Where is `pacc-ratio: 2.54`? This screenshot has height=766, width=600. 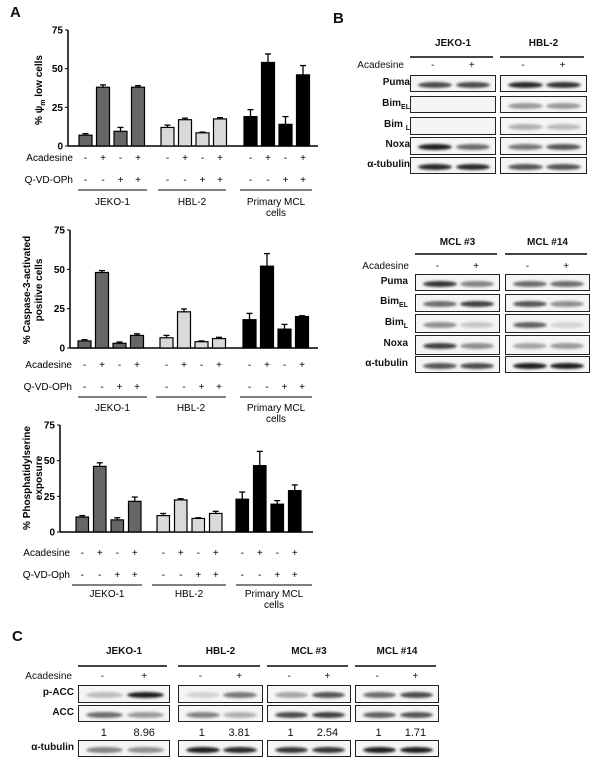 pacc-ratio: 2.54 is located at coordinates (327, 733).